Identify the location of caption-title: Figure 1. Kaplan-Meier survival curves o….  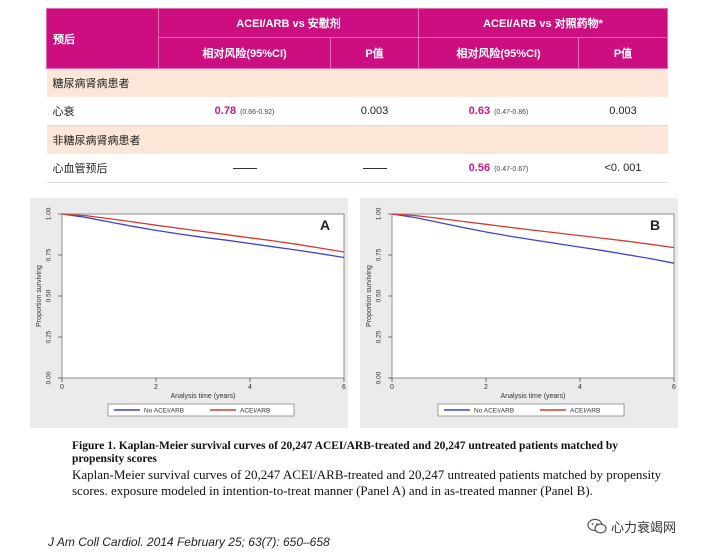
(345, 452).